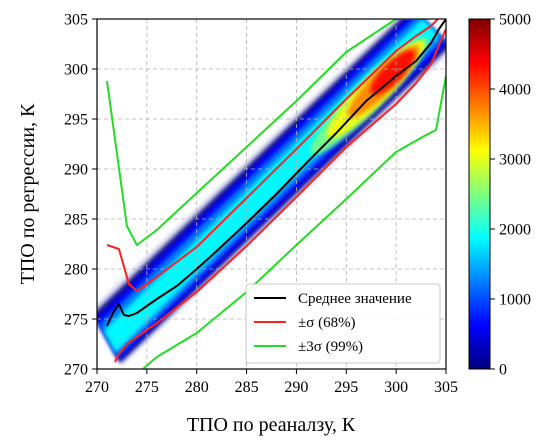 The height and width of the screenshot is (440, 552). Describe the element at coordinates (247, 387) in the screenshot. I see `x-tick-label: 285` at that location.